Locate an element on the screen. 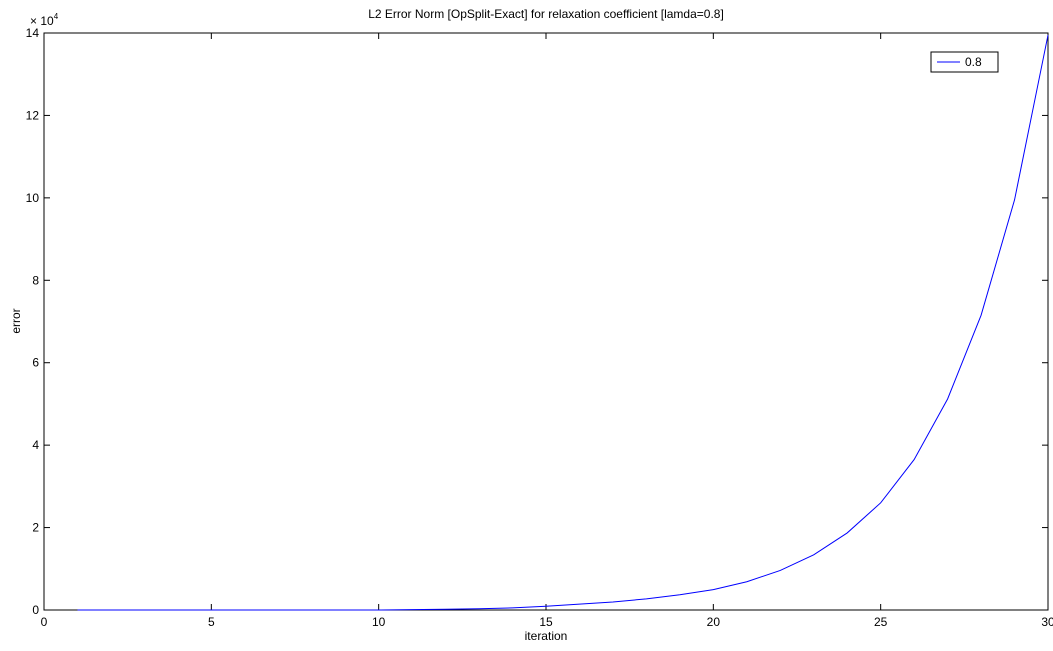 Image resolution: width=1053 pixels, height=651 pixels. y-axis-label: error is located at coordinates (16, 320).